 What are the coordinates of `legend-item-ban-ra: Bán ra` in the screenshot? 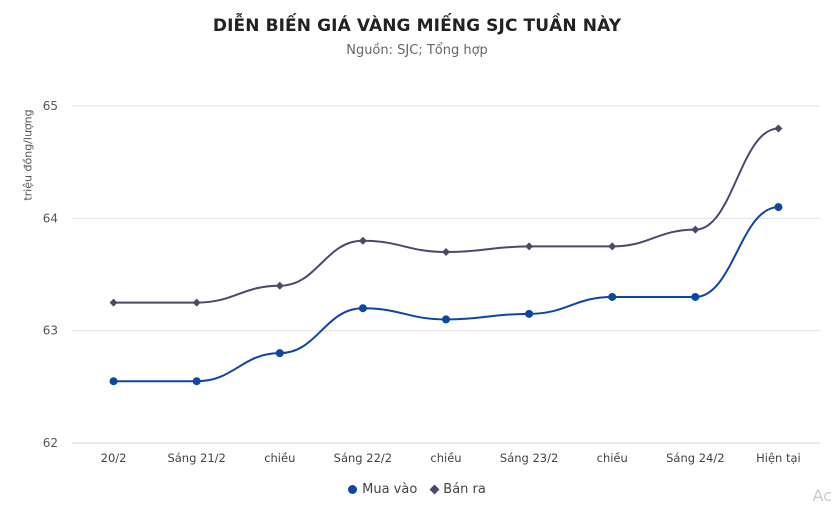 It's located at (457, 489).